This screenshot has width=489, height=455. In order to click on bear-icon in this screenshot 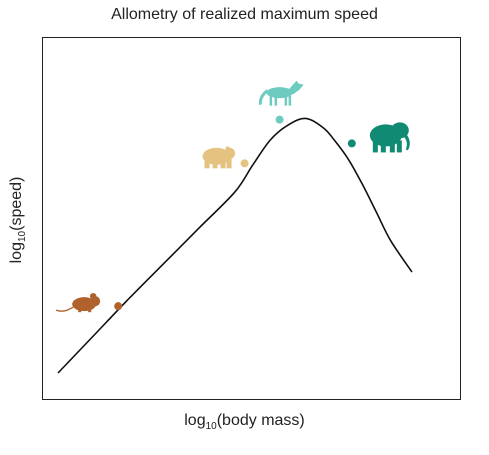, I will do `click(219, 157)`.